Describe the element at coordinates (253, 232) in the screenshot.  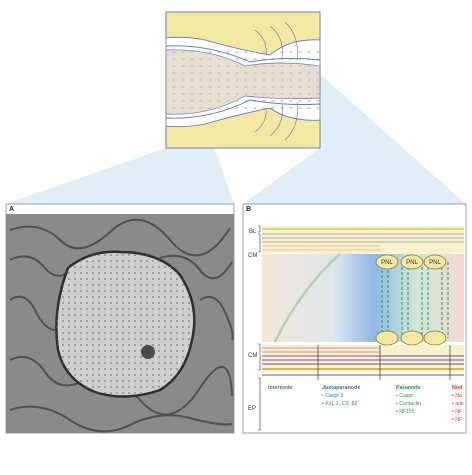
I see `layer-label-bl: BL` at that location.